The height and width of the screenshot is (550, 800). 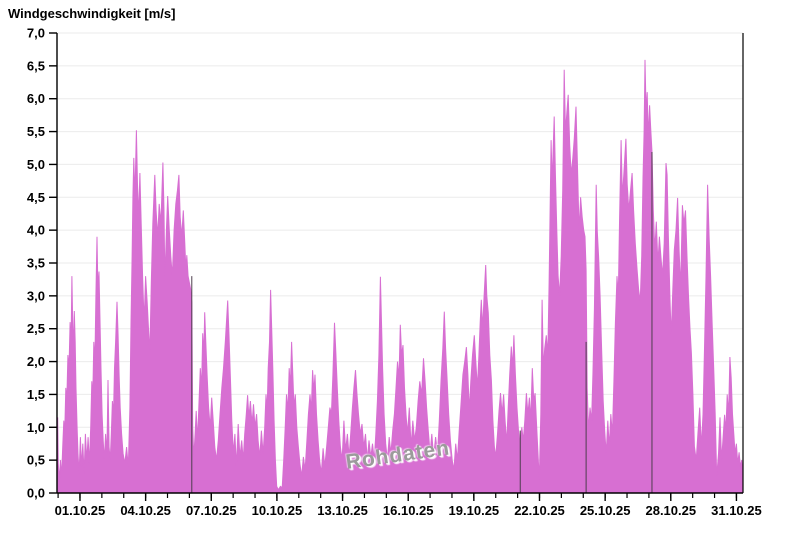 What do you see at coordinates (277, 510) in the screenshot?
I see `x-tick-label: 10.10.25` at bounding box center [277, 510].